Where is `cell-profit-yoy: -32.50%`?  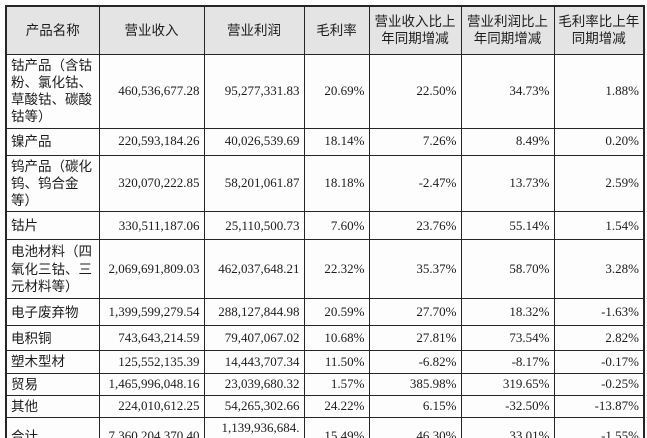 cell-profit-yoy: -32.50% is located at coordinates (507, 406).